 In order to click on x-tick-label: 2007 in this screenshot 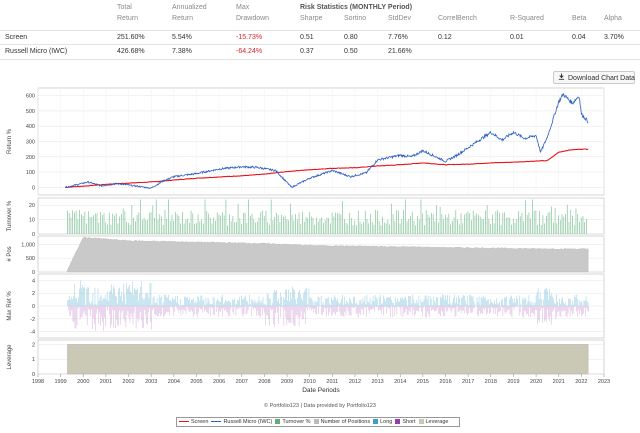, I will do `click(242, 382)`.